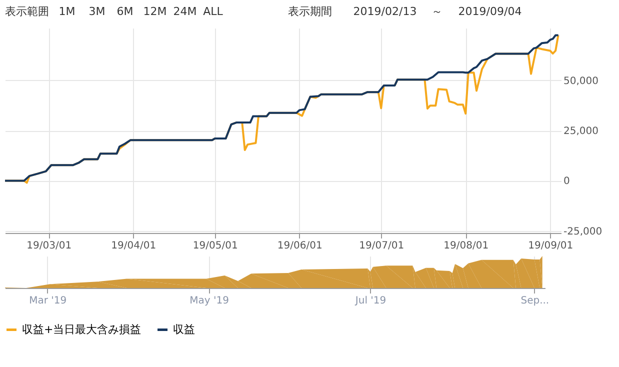 The height and width of the screenshot is (367, 619). What do you see at coordinates (48, 301) in the screenshot?
I see `x-tick-label: Mar '19` at bounding box center [48, 301].